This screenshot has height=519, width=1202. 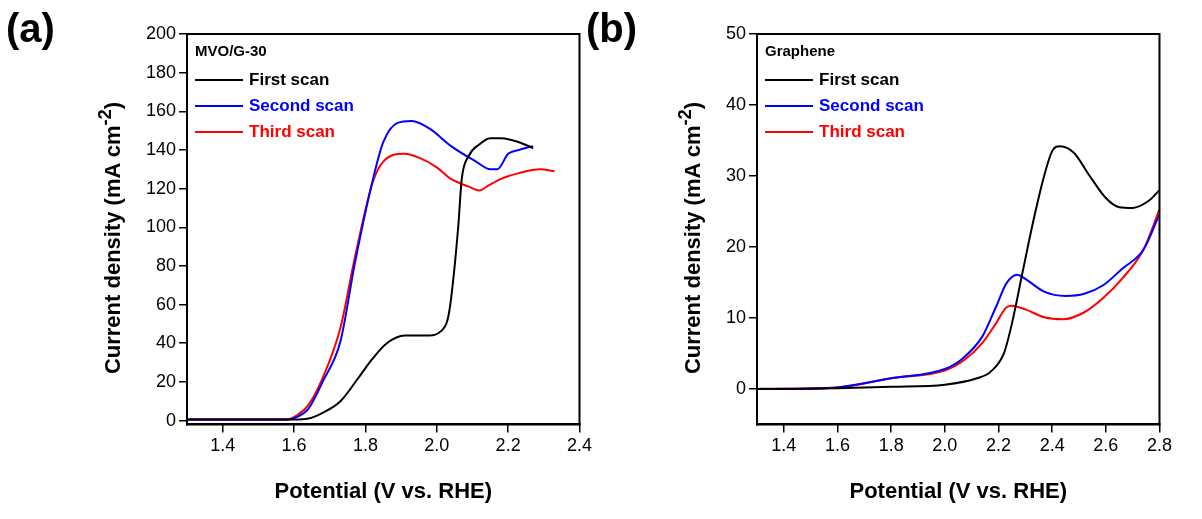 I want to click on y-tick-label: 200, so click(x=161, y=32).